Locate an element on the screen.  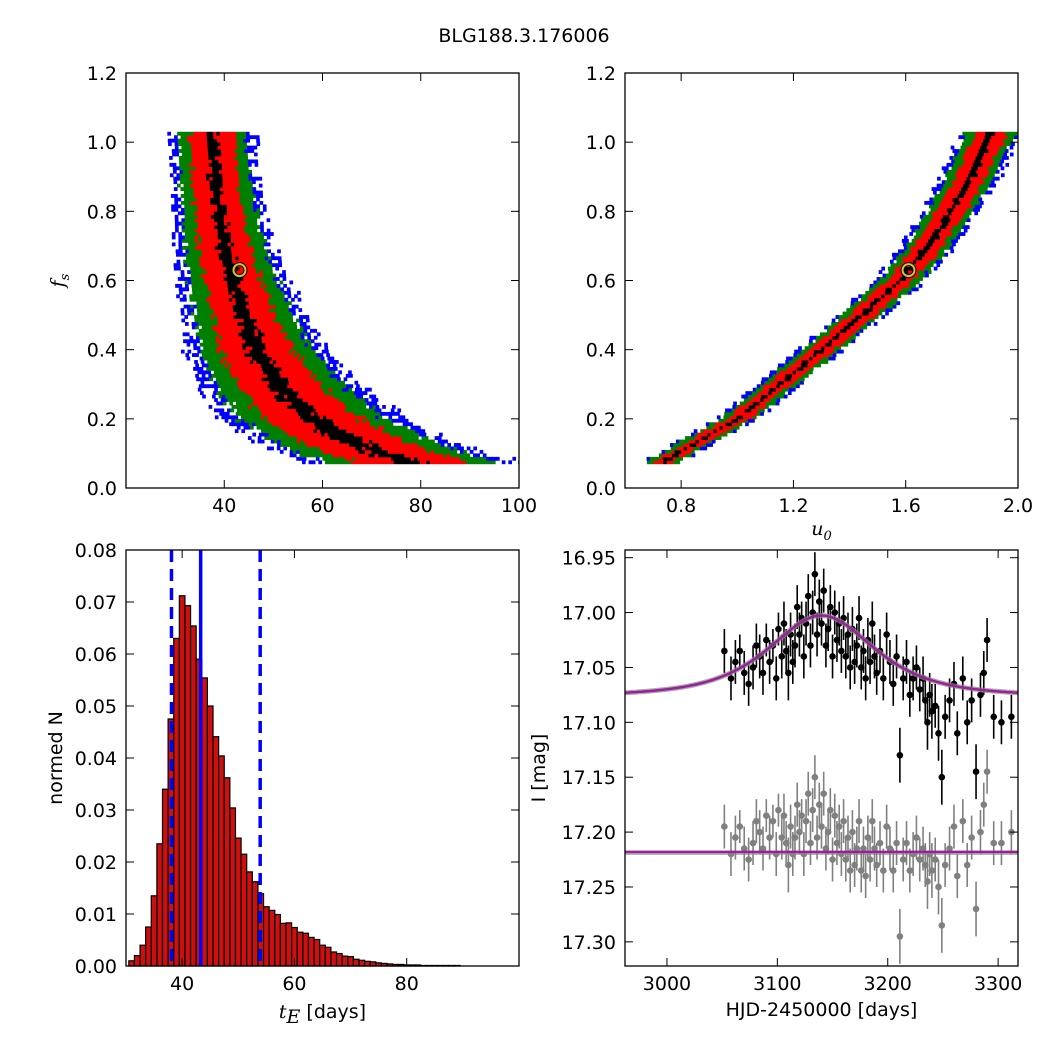
histogram-bar is located at coordinates (221, 861).